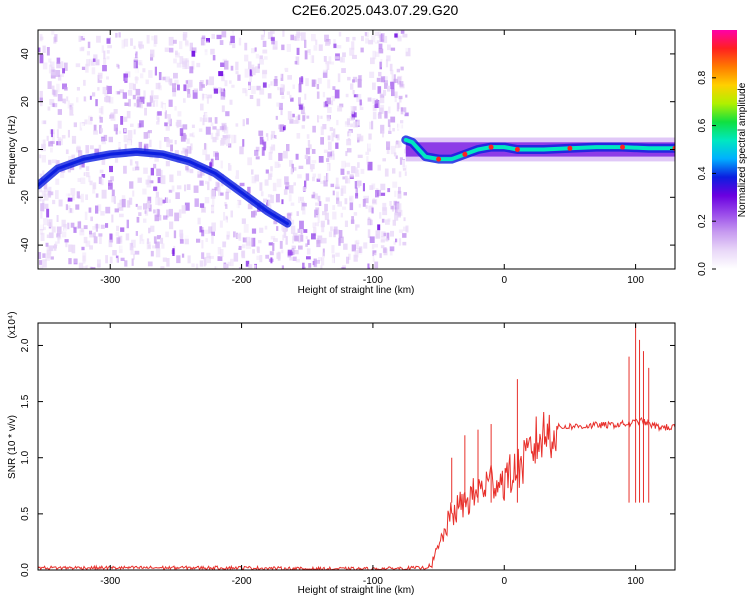  I want to click on colorbar-label: Normalized spectral amplitude, so click(742, 149).